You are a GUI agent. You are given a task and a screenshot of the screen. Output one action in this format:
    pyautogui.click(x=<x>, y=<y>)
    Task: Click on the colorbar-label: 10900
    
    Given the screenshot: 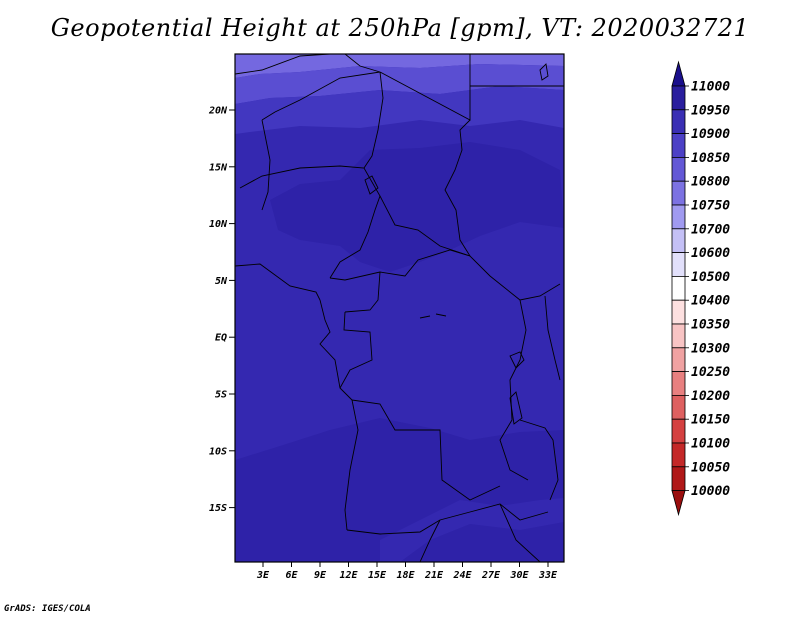 What is the action you would take?
    pyautogui.click(x=710, y=134)
    